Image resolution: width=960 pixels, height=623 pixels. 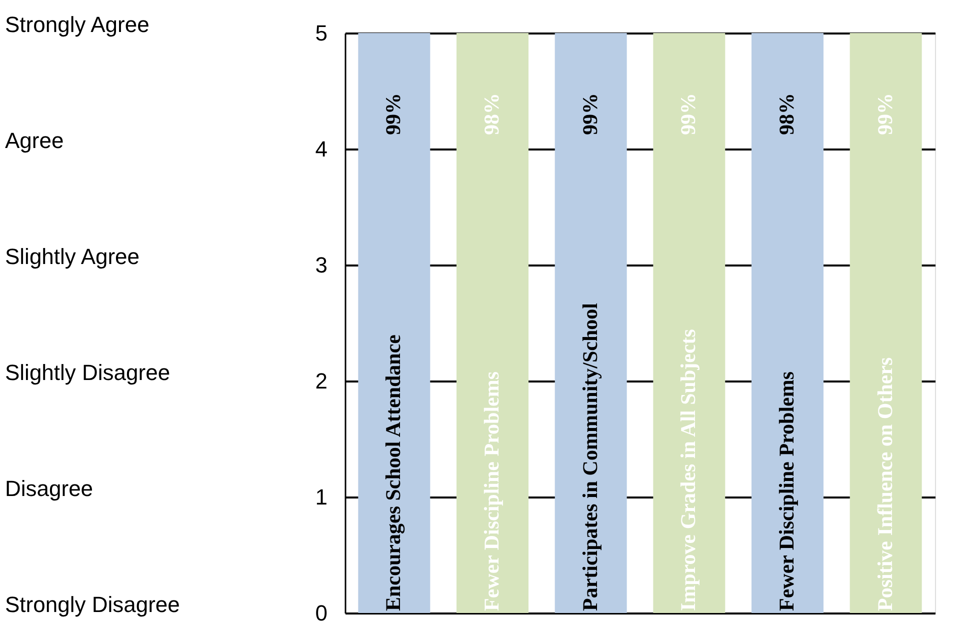 What do you see at coordinates (77, 24) in the screenshot?
I see `text: Strongly Agree` at bounding box center [77, 24].